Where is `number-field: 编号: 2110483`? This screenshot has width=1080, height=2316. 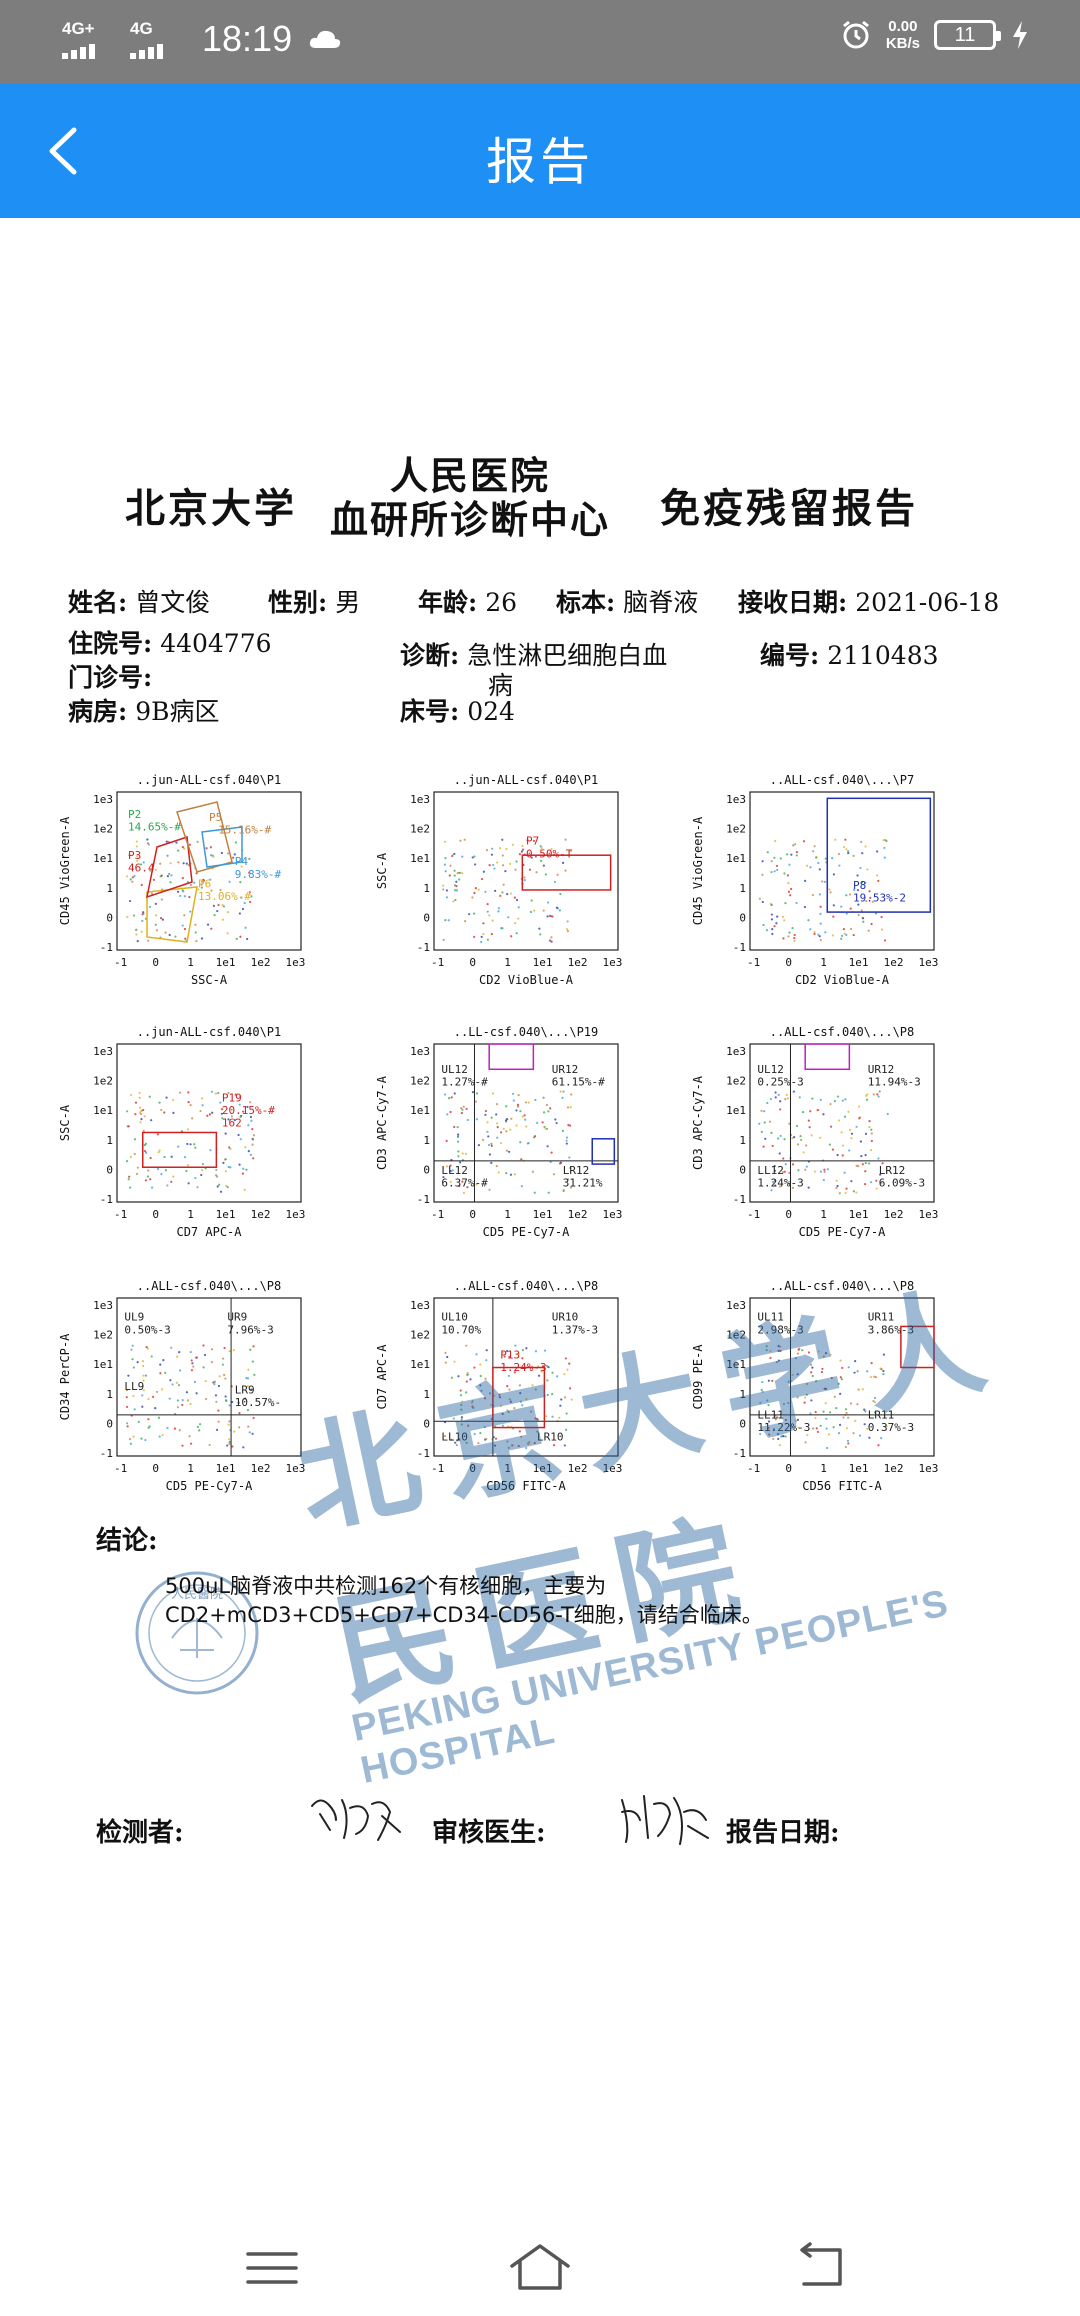 number-field: 编号: 2110483 is located at coordinates (849, 654).